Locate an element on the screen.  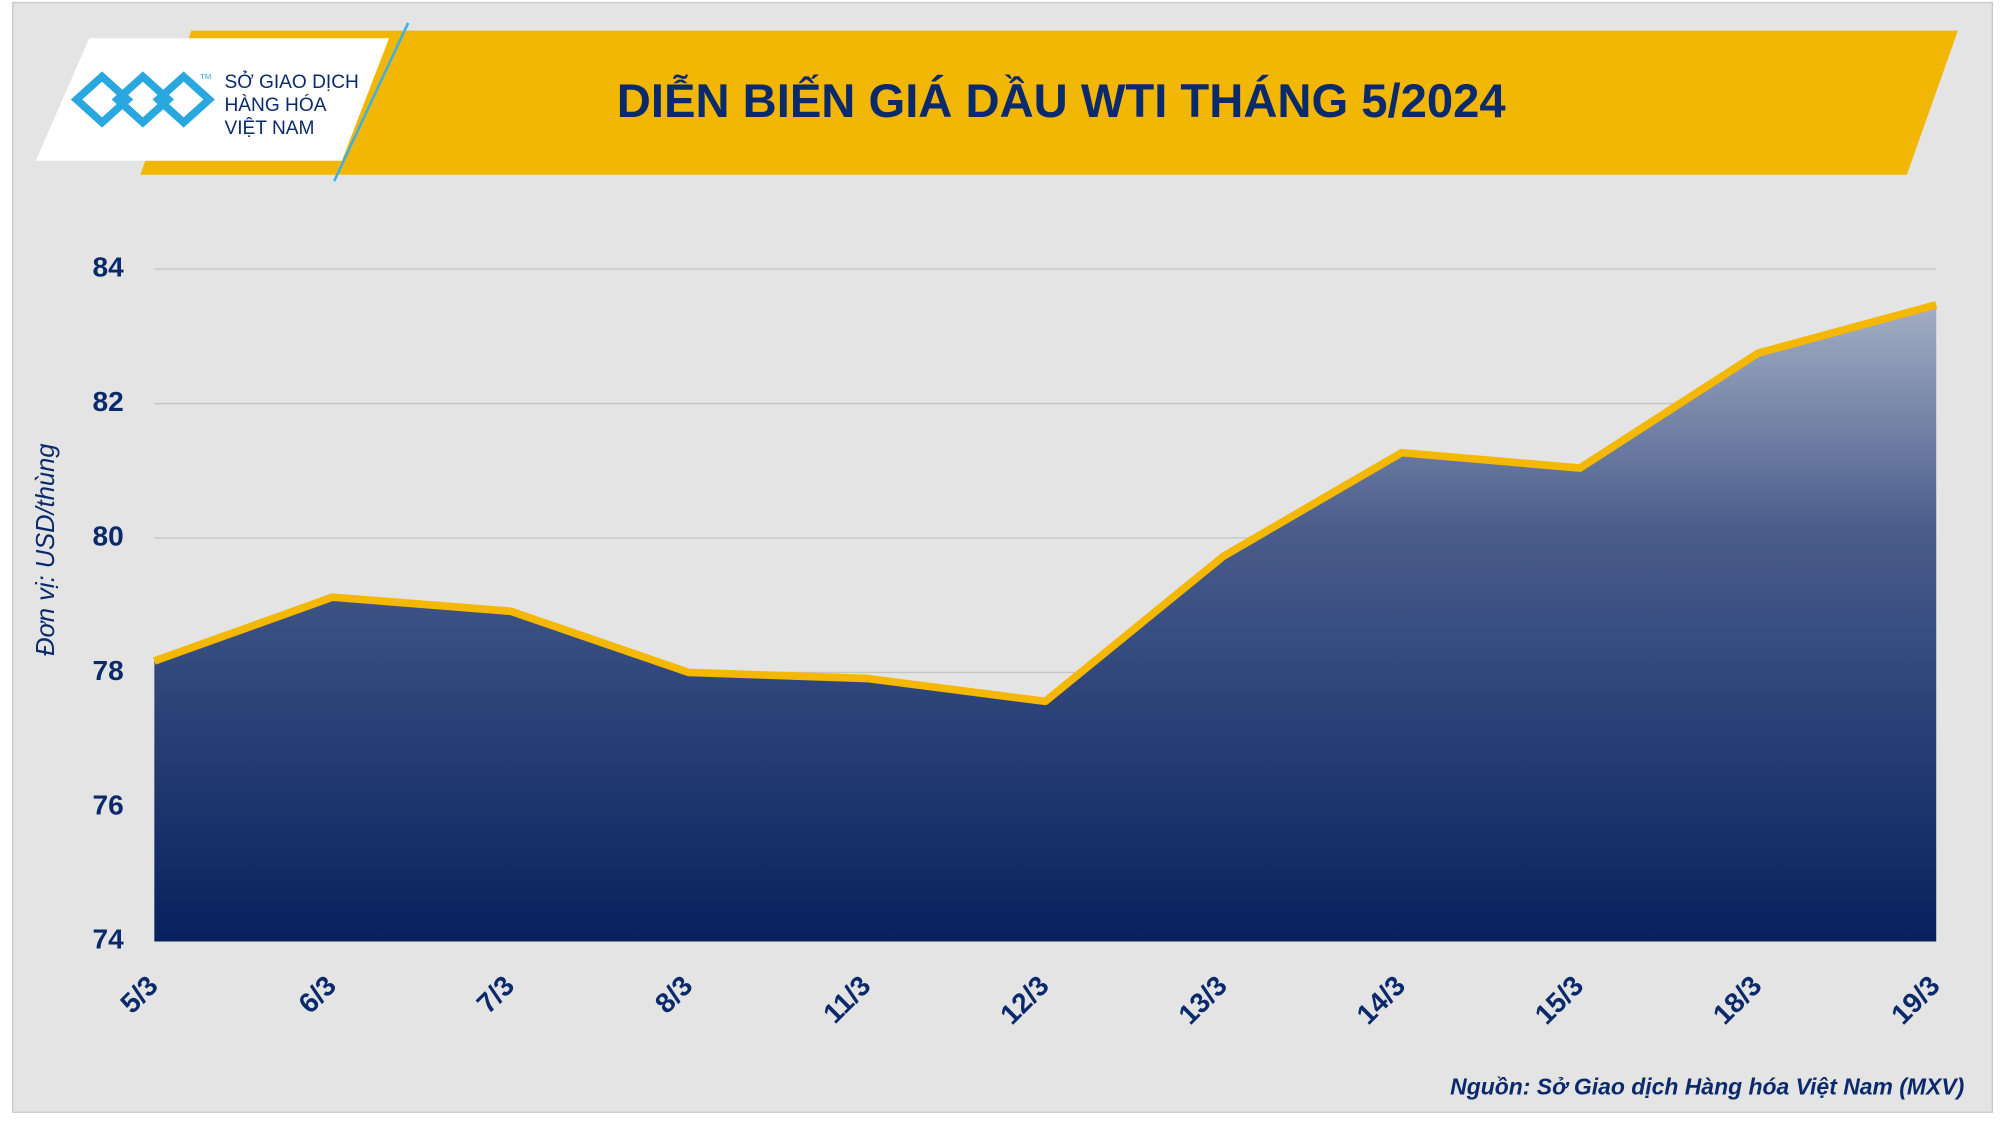
logo-text: HÀNG HÓA is located at coordinates (275, 105).